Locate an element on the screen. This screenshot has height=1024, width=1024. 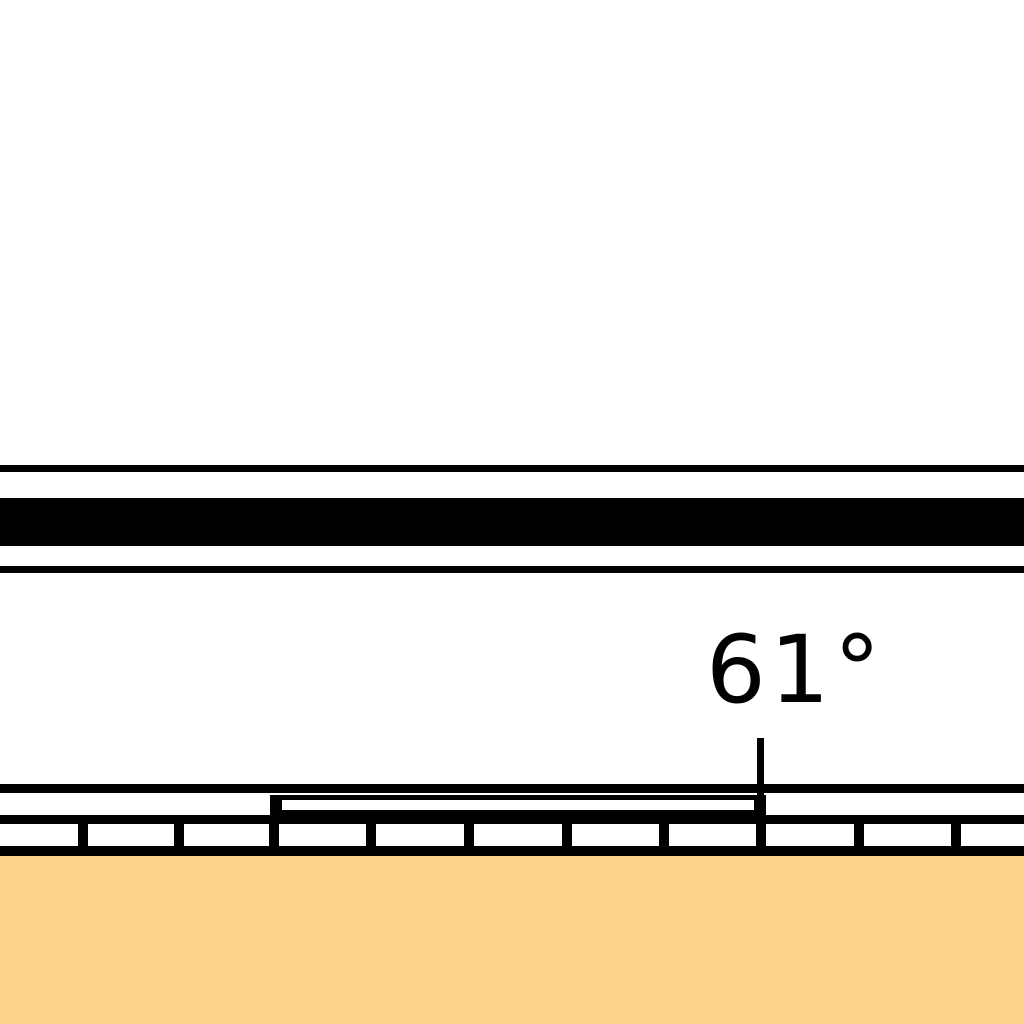
road-centre-bar is located at coordinates (512, 522).